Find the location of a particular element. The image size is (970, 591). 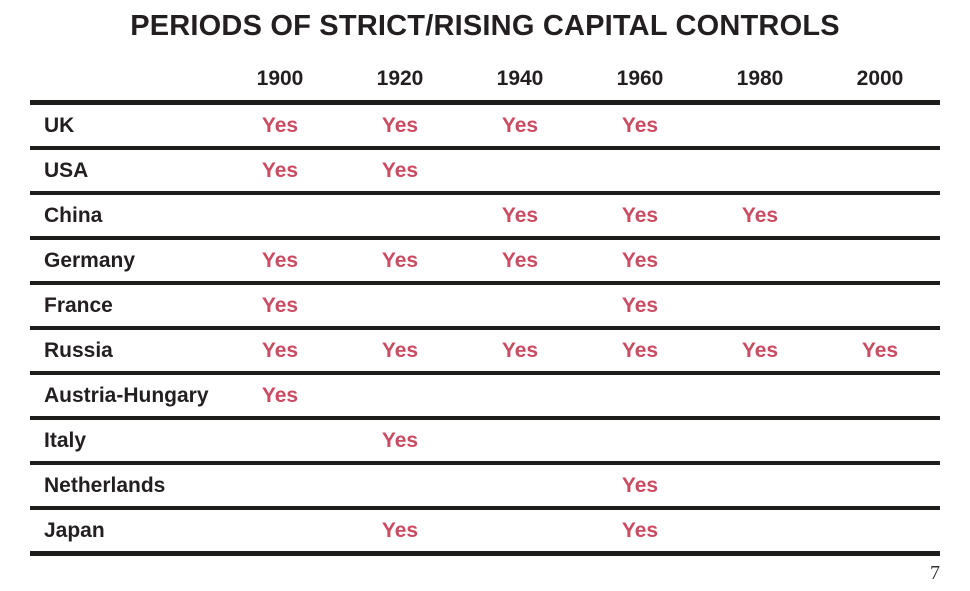

table-header: 1900 1920 1940 1960 1980 2000 is located at coordinates (485, 81).